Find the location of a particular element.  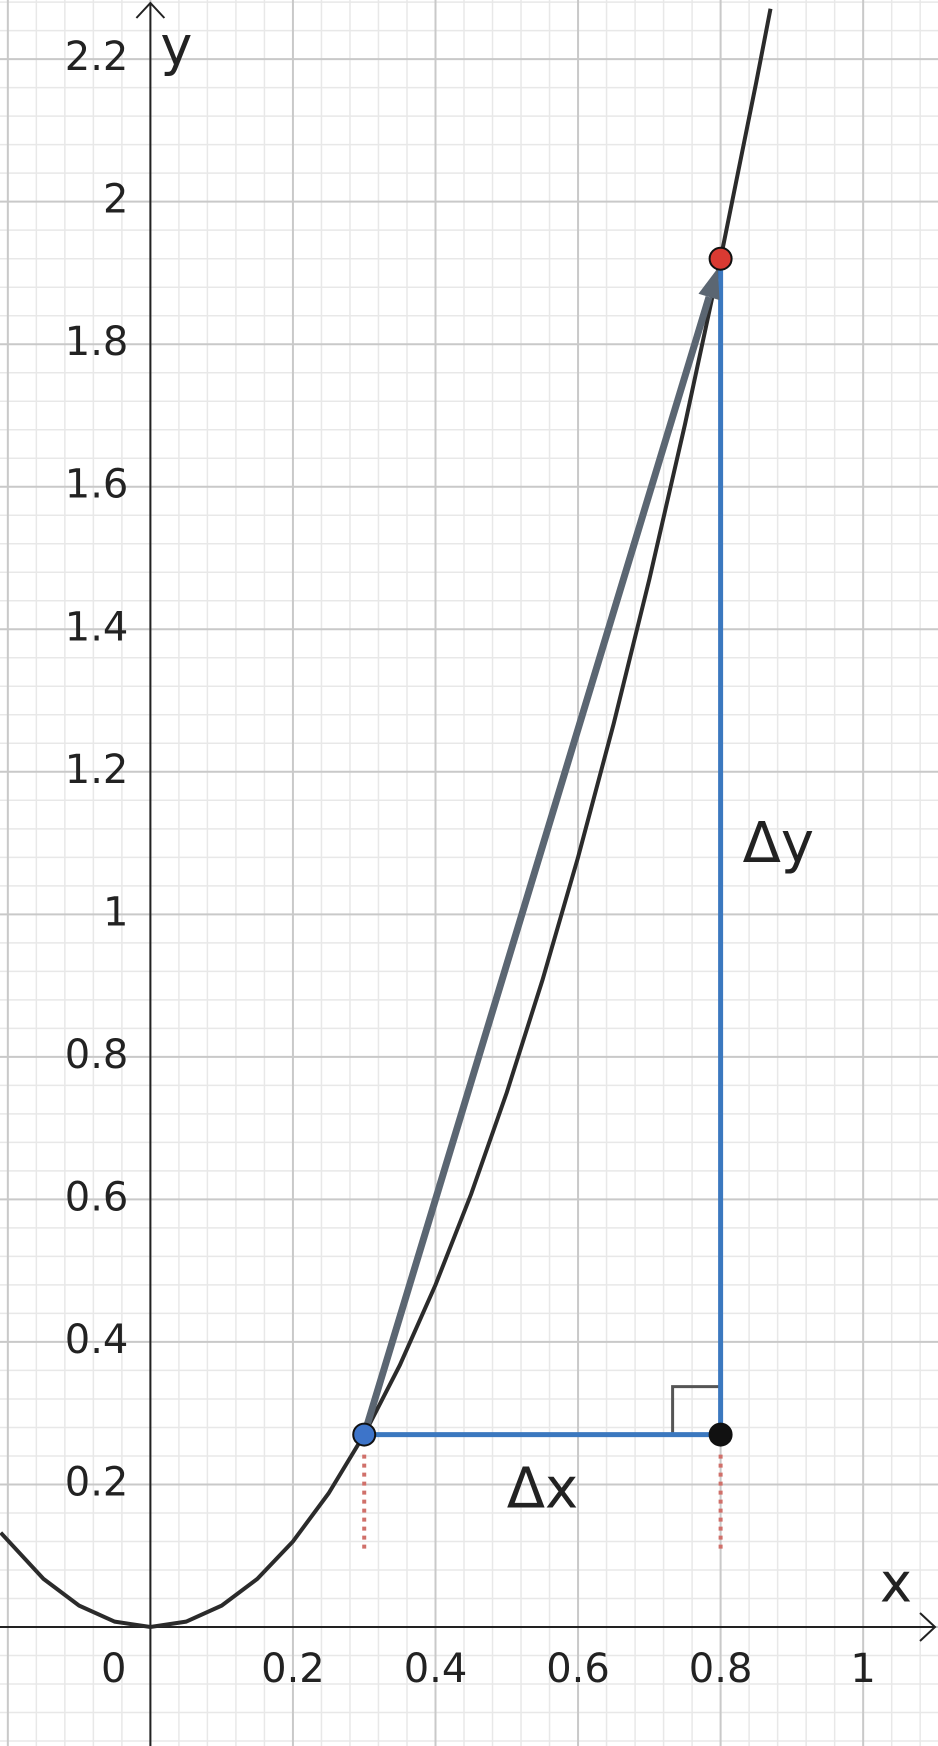

x-axis-label: x is located at coordinates (896, 1583).